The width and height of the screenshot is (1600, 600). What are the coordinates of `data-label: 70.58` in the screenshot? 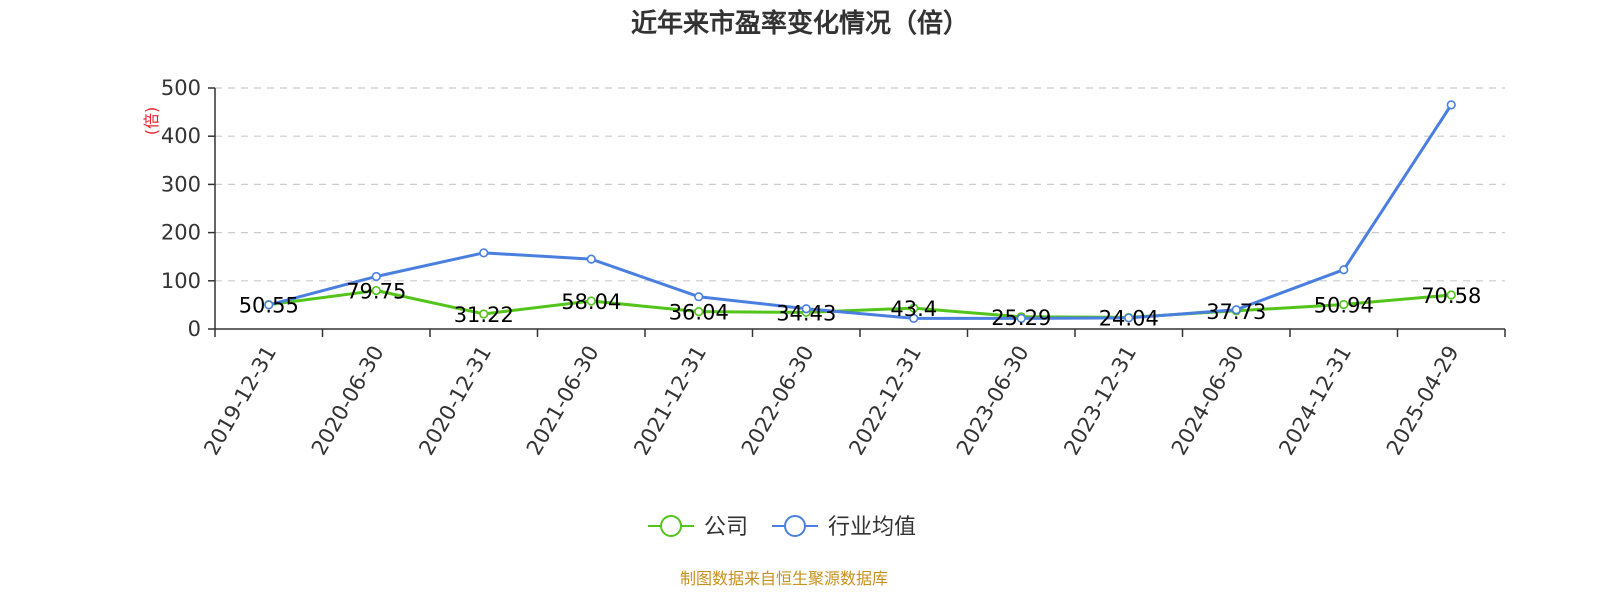 It's located at (1451, 296).